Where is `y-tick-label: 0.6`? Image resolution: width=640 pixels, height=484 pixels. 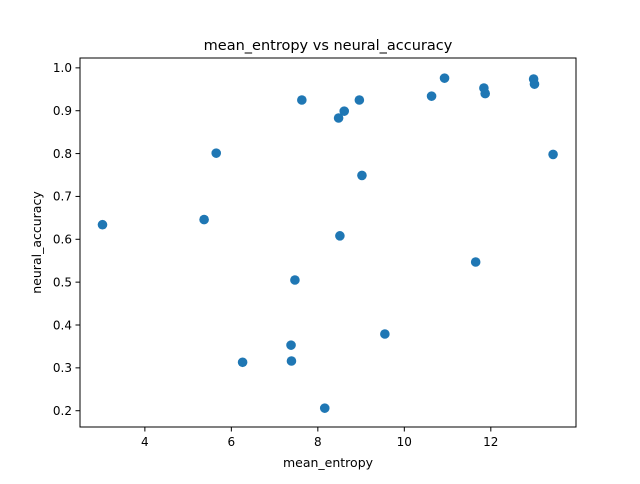
y-tick-label: 0.6 is located at coordinates (62, 240).